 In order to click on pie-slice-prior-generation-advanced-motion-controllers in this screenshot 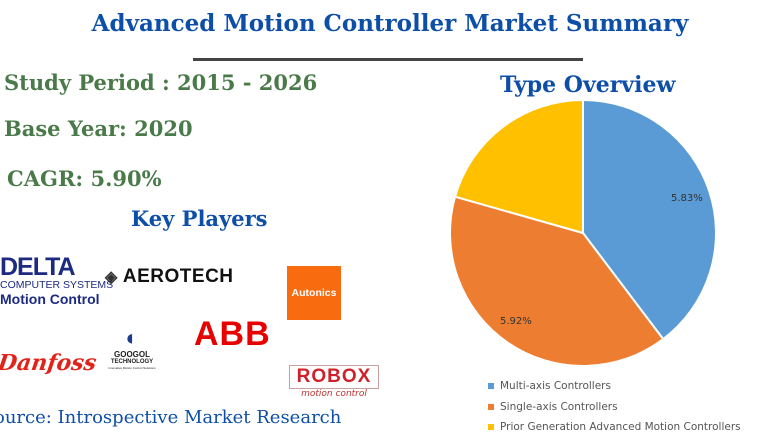, I will do `click(518, 166)`.